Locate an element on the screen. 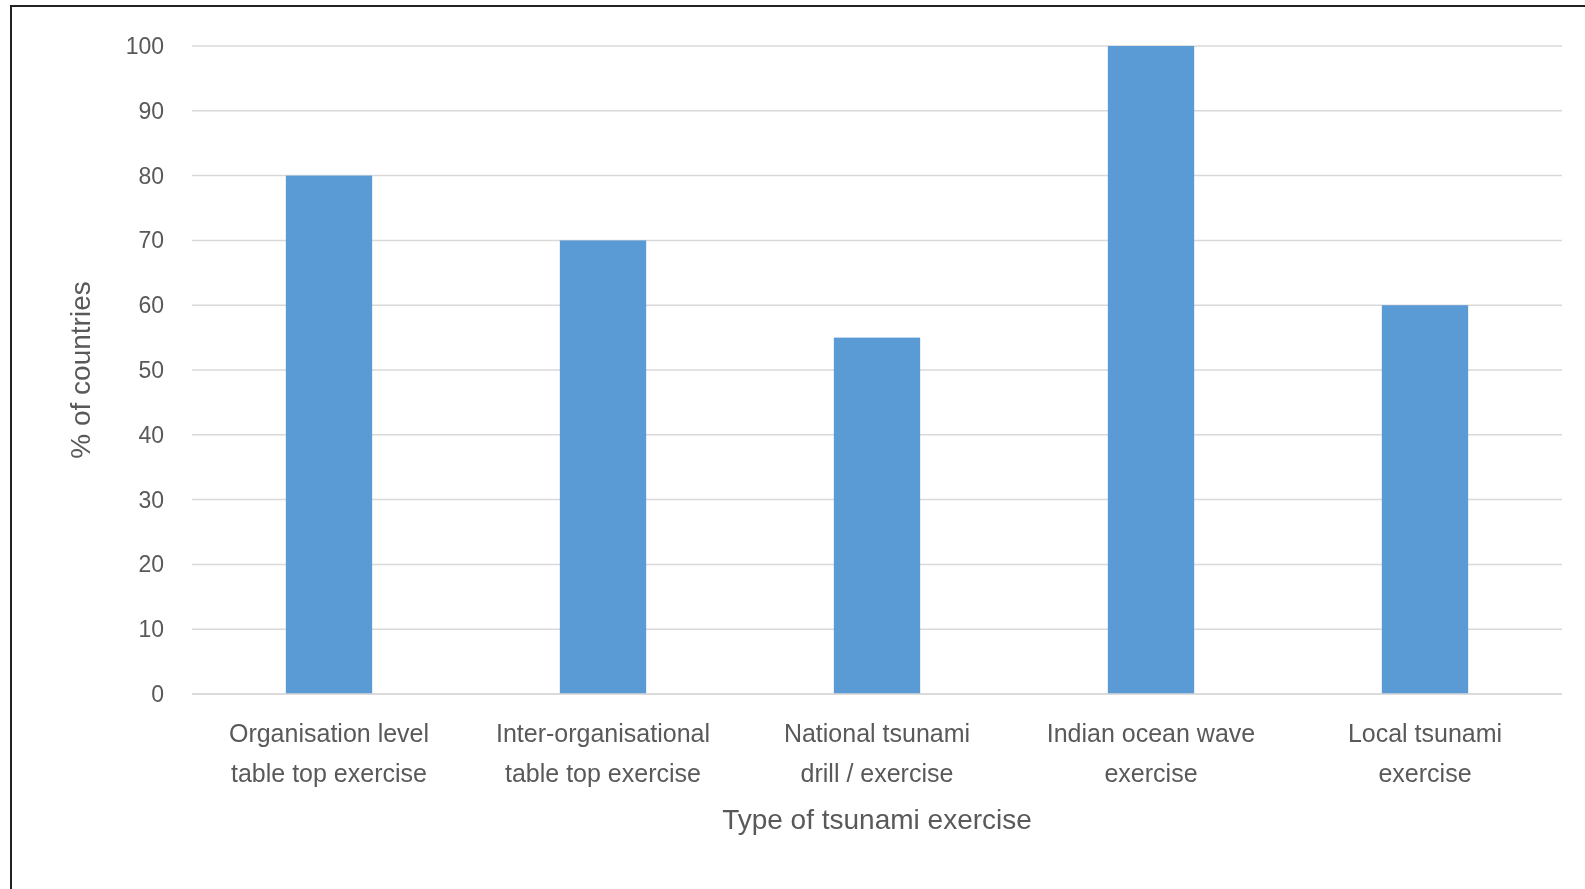 This screenshot has height=889, width=1585. x-tick-label: National tsunami drill / exercise is located at coordinates (877, 753).